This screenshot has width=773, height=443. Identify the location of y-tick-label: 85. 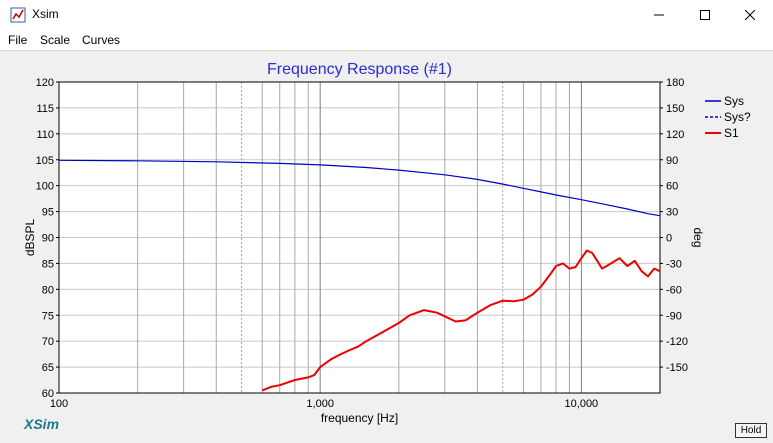
(48, 264).